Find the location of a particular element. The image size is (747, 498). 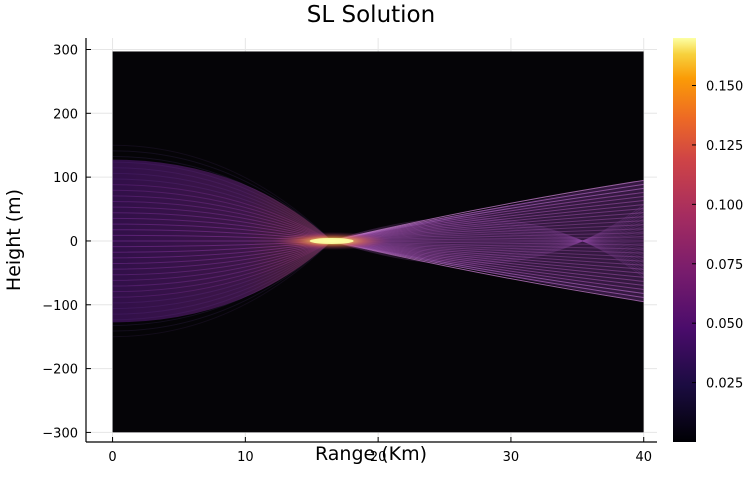

chart-title: SL Solution is located at coordinates (371, 15).